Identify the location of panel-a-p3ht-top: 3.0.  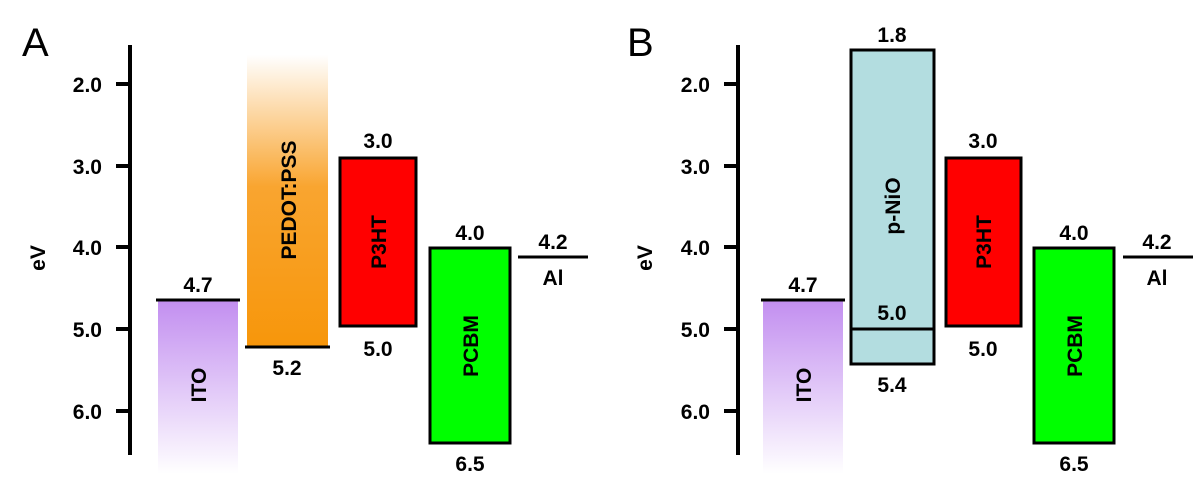
(377, 141).